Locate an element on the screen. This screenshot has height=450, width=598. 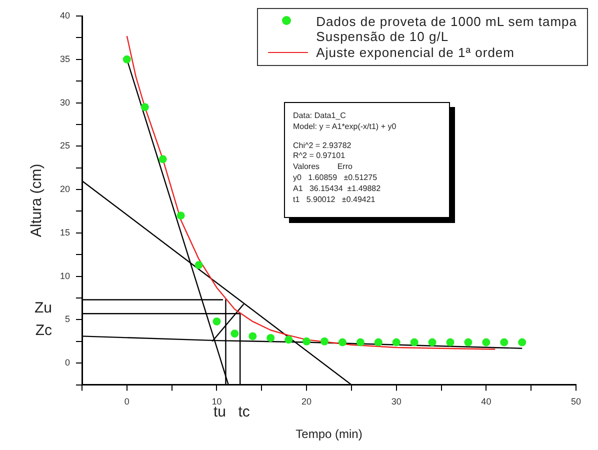
annotation: Valores Erro is located at coordinates (323, 167).